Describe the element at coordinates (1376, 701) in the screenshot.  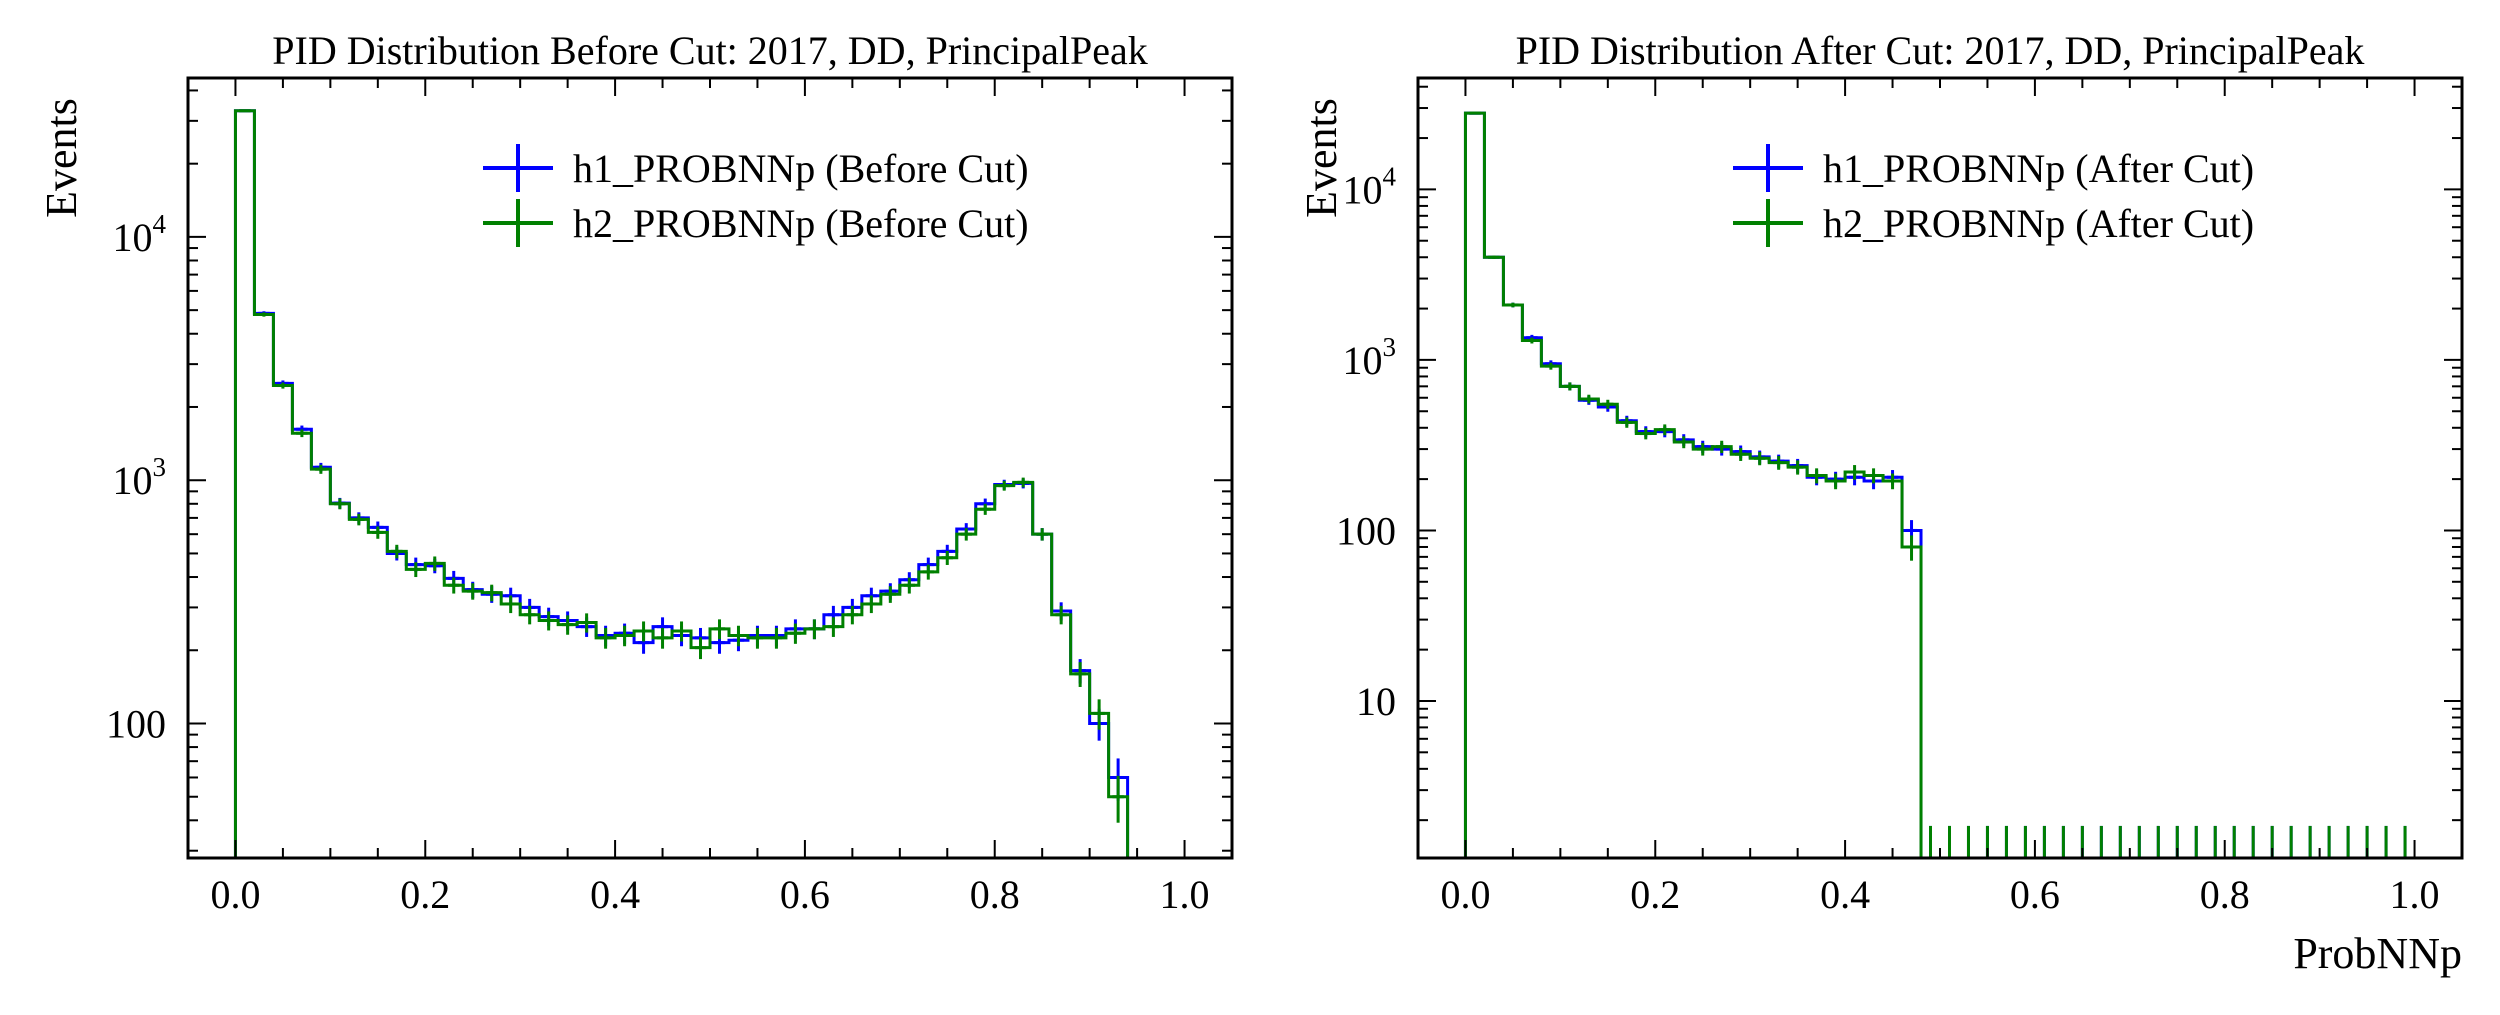
I see `y-tick-label: 10` at that location.